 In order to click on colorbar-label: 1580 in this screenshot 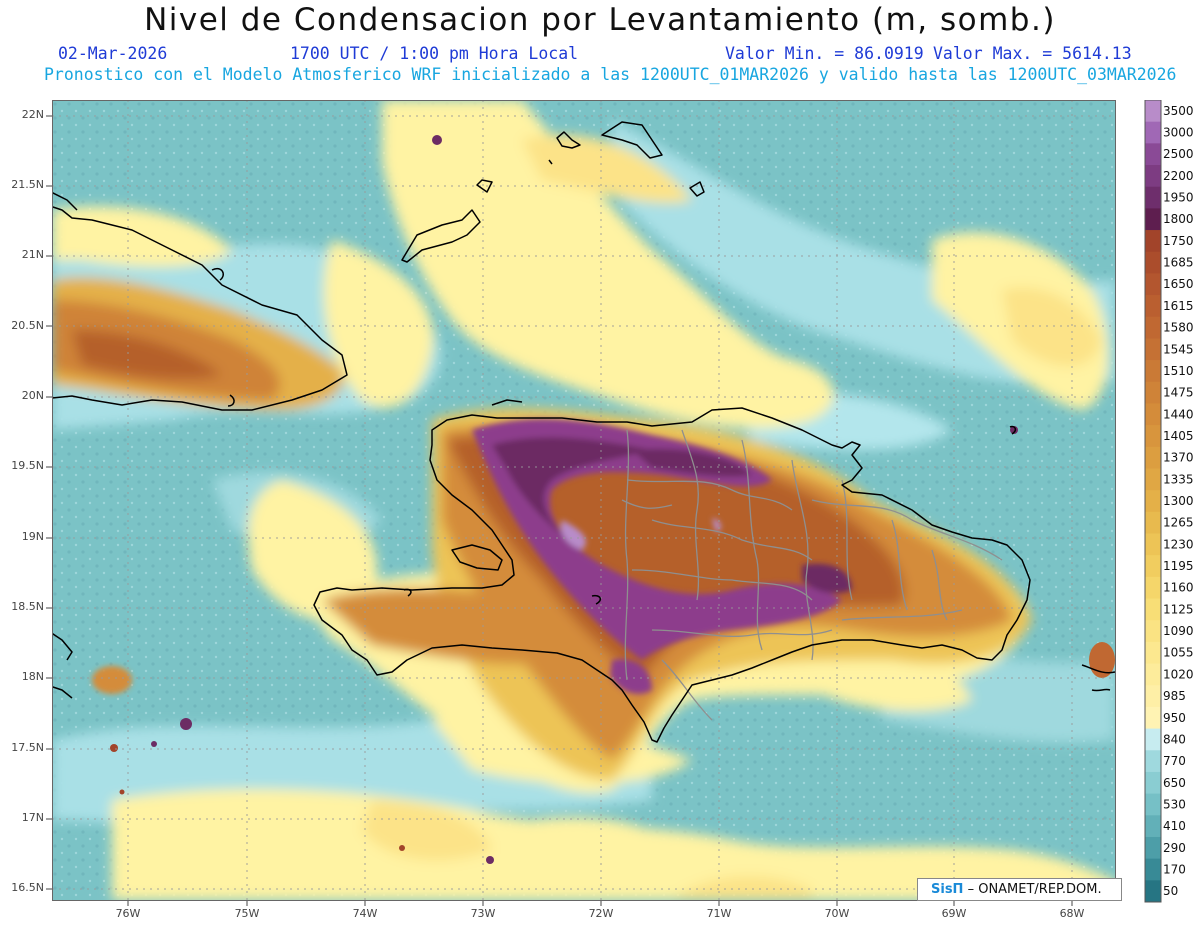, I will do `click(1178, 328)`.